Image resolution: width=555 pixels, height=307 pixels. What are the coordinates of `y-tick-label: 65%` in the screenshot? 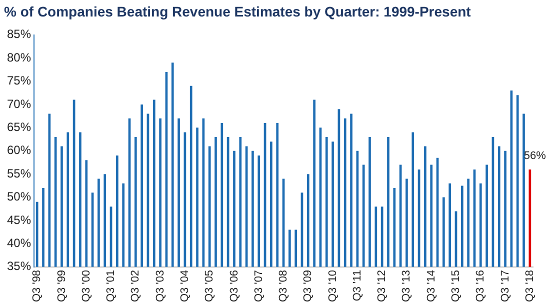 It's located at (19, 127).